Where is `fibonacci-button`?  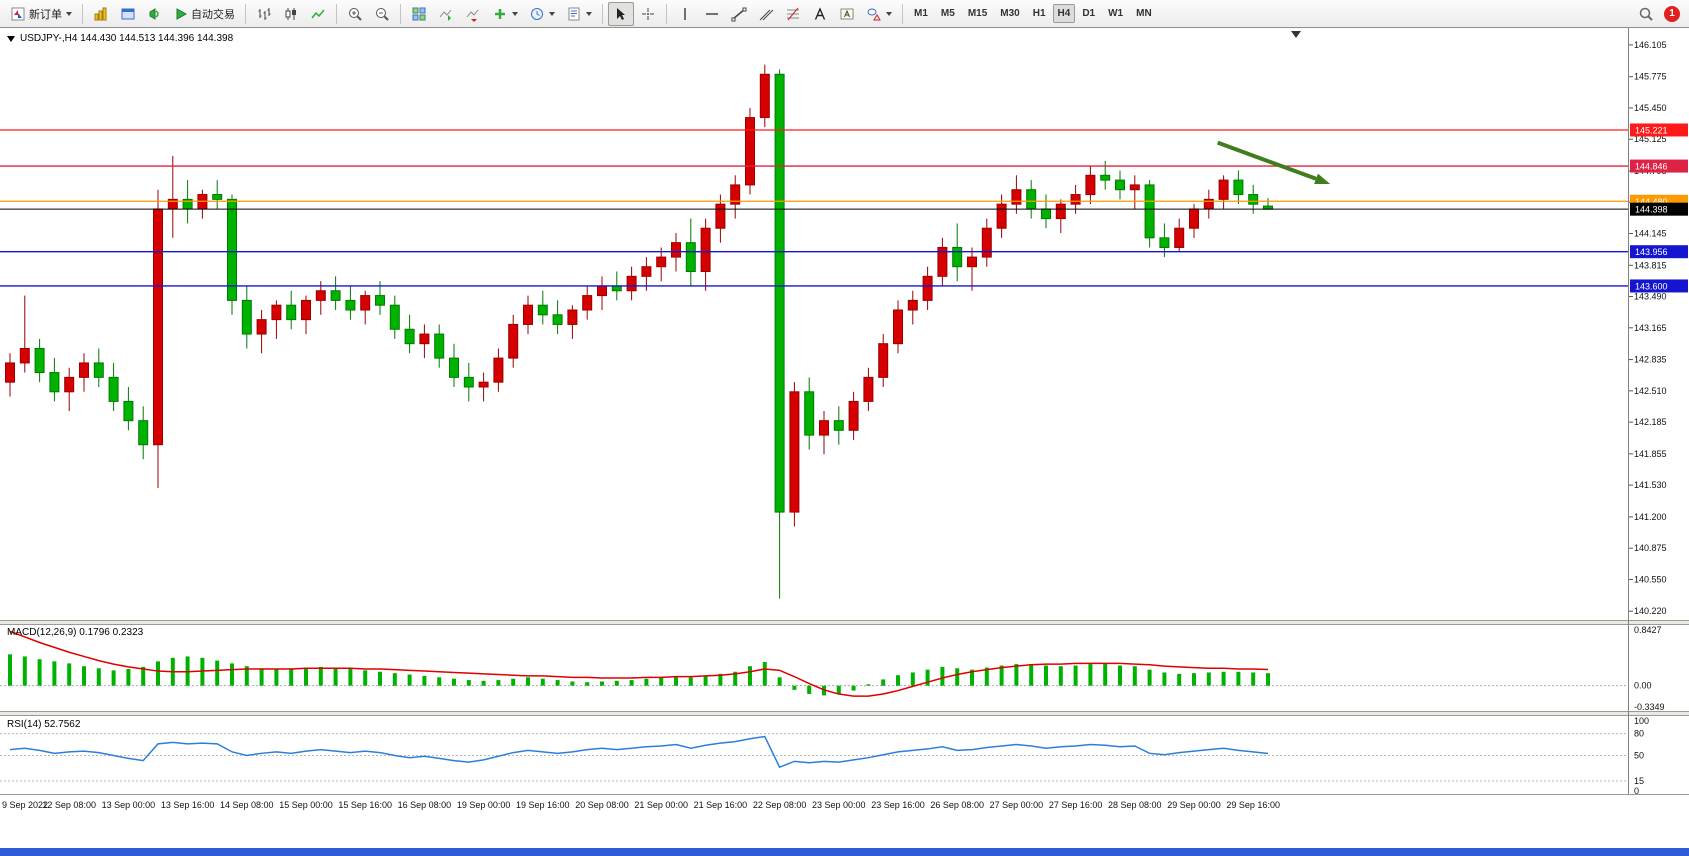
fibonacci-button is located at coordinates (793, 14).